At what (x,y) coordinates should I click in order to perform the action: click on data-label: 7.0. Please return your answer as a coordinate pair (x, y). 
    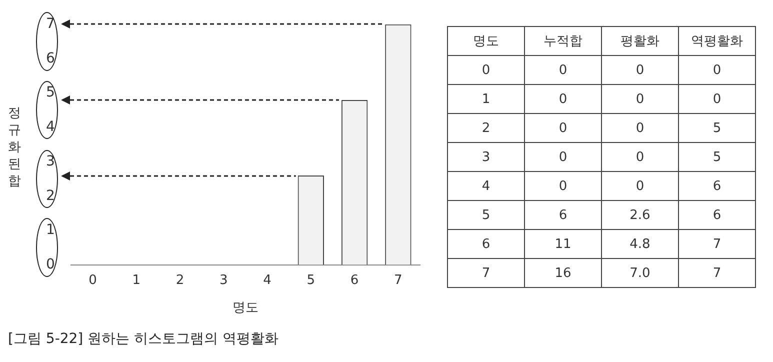
    Looking at the image, I should click on (640, 273).